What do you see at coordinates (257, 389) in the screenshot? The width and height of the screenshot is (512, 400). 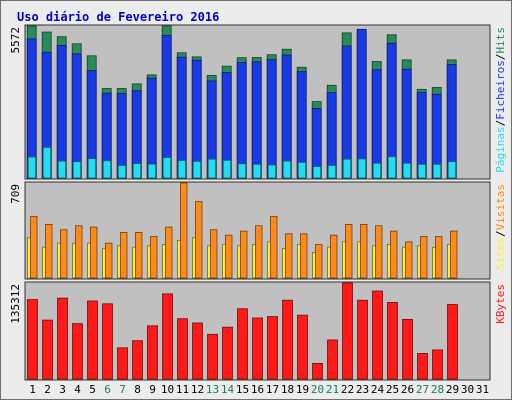 I see `day-label: 16` at bounding box center [257, 389].